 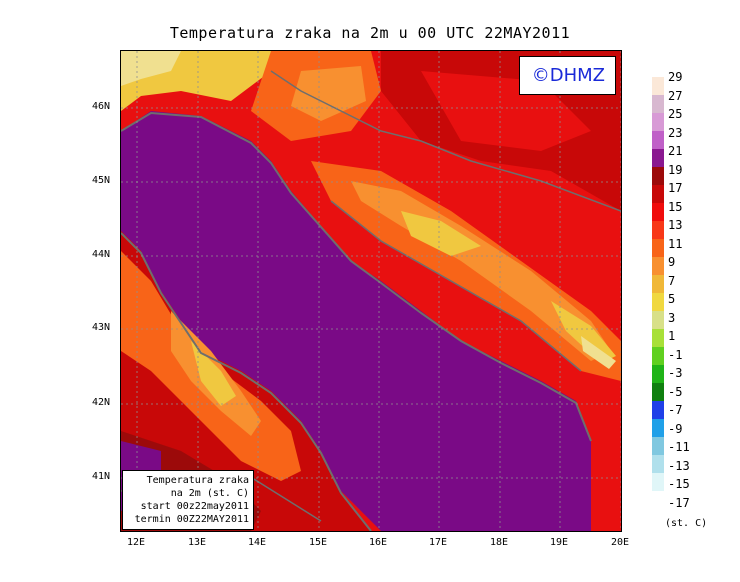 What do you see at coordinates (675, 114) in the screenshot?
I see `color-scale-label: 25` at bounding box center [675, 114].